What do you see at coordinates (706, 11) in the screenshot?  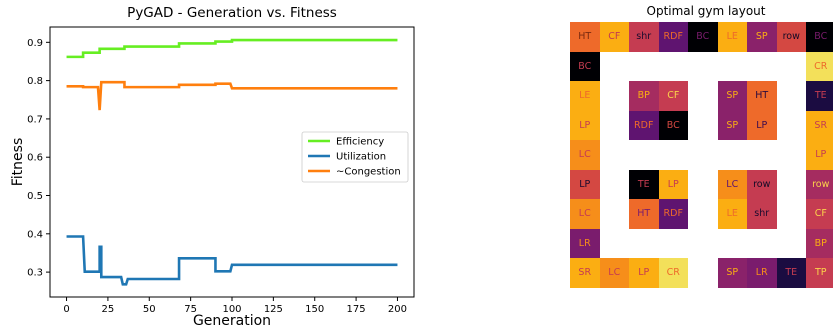 I see `gym-layout-title: Optimal gym layout` at bounding box center [706, 11].